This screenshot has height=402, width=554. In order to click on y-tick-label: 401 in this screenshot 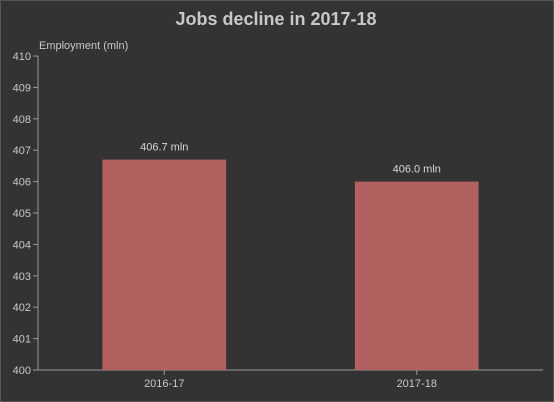, I will do `click(22, 340)`.